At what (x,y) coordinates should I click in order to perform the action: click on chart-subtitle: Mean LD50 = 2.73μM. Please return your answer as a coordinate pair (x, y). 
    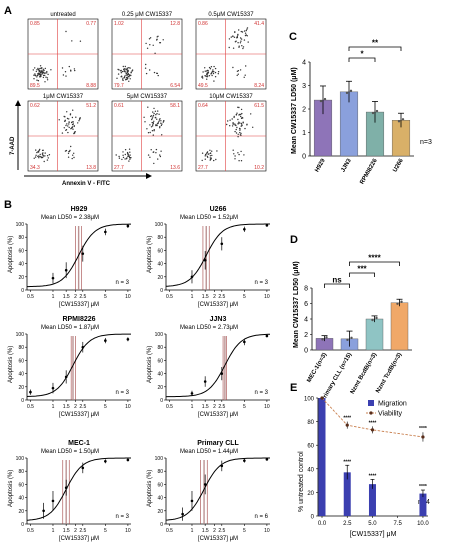
    Looking at the image, I should click on (209, 328).